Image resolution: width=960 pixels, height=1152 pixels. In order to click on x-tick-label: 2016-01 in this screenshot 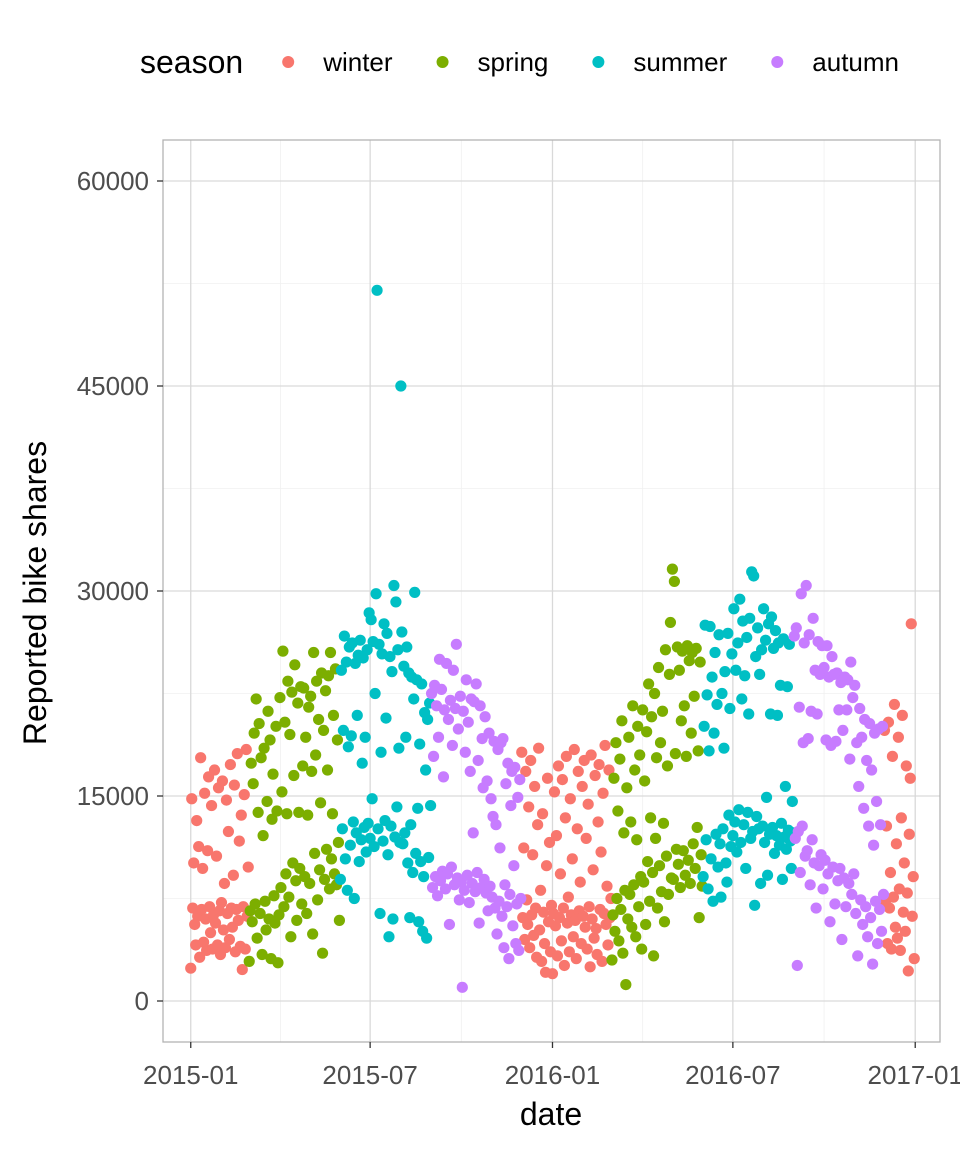, I will do `click(552, 1075)`.